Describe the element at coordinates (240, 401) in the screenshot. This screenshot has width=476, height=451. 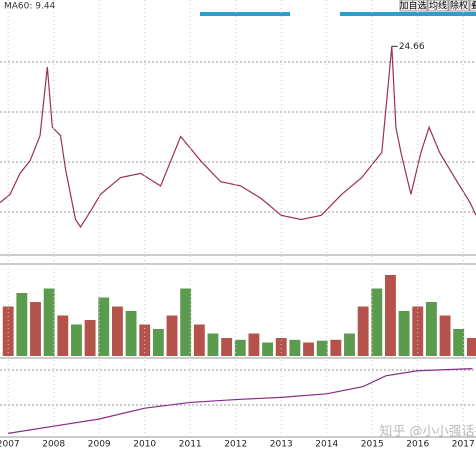
I see `price-line` at that location.